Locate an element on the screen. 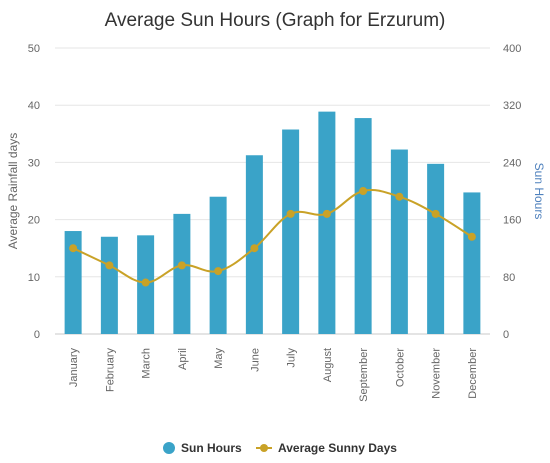 This screenshot has height=463, width=550. bar-november is located at coordinates (436, 248).